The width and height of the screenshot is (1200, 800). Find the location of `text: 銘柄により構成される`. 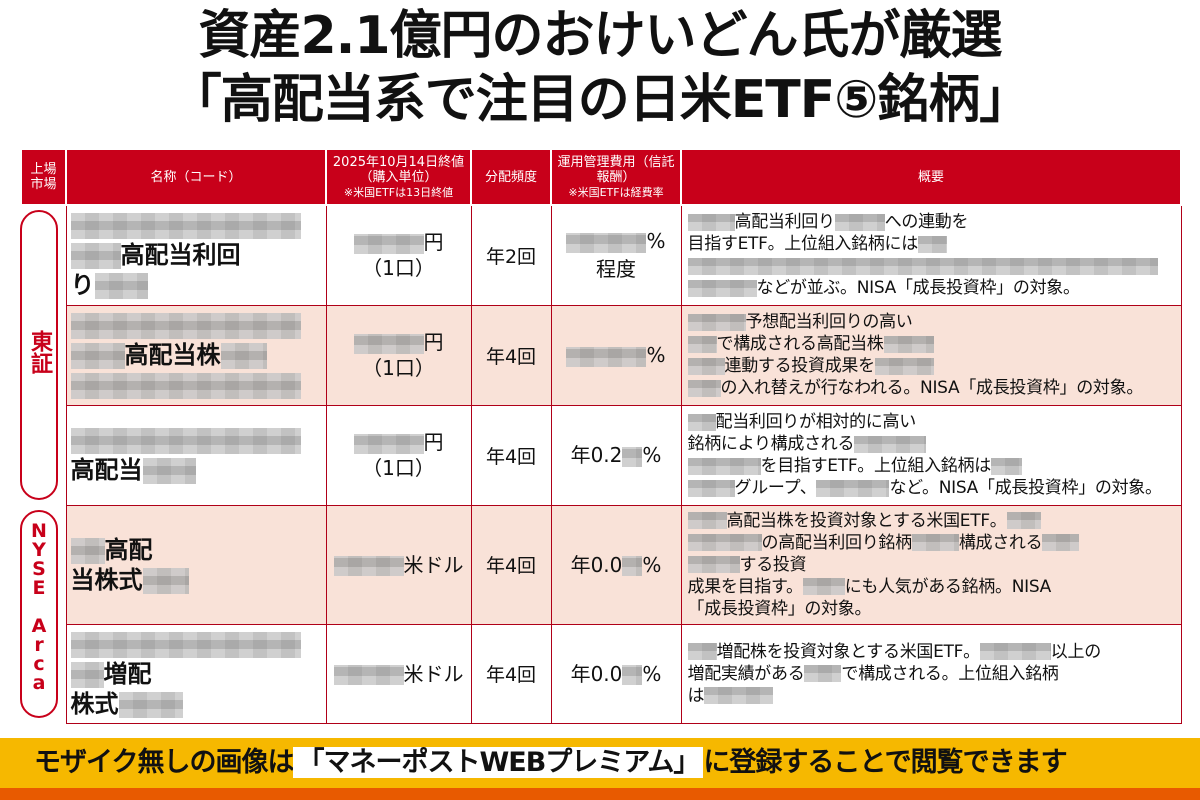

text: 銘柄により構成される is located at coordinates (771, 444).